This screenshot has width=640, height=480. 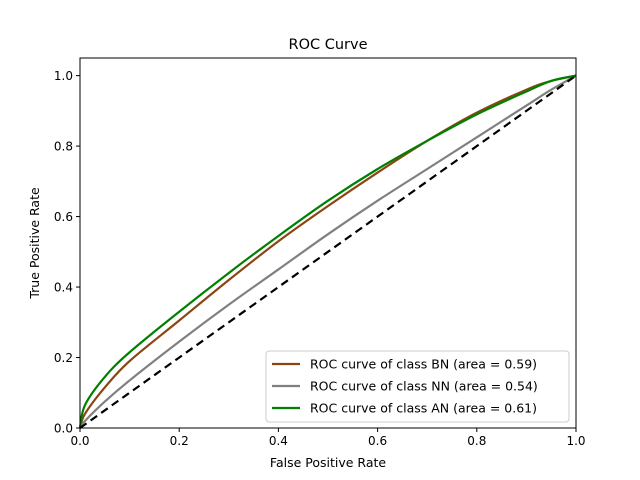 I want to click on x-axis-label: False Positive Rate, so click(x=328, y=462).